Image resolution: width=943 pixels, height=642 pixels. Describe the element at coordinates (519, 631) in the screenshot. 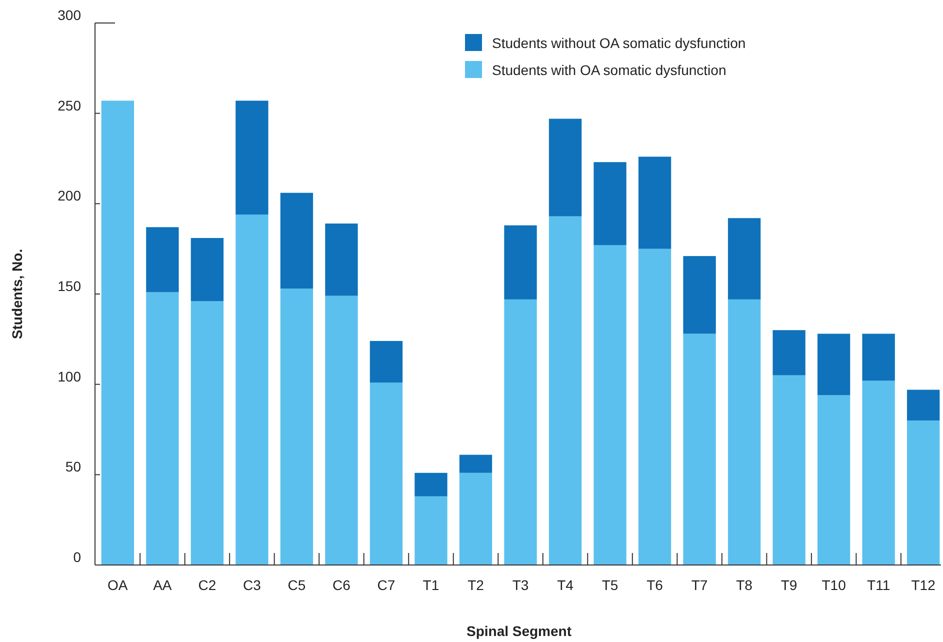

I see `x-axis-title: Spinal Segment` at that location.